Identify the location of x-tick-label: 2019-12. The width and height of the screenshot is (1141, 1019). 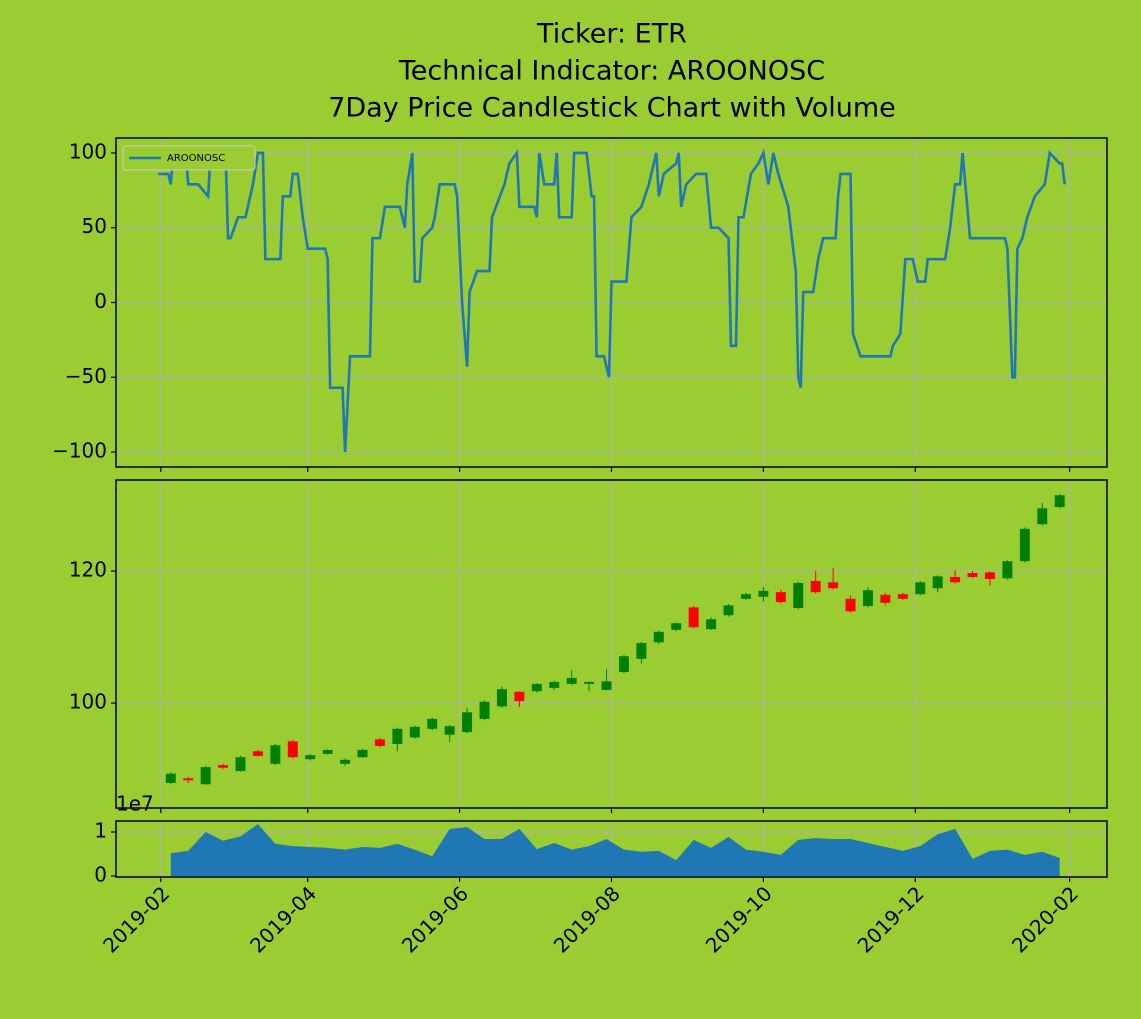
(891, 919).